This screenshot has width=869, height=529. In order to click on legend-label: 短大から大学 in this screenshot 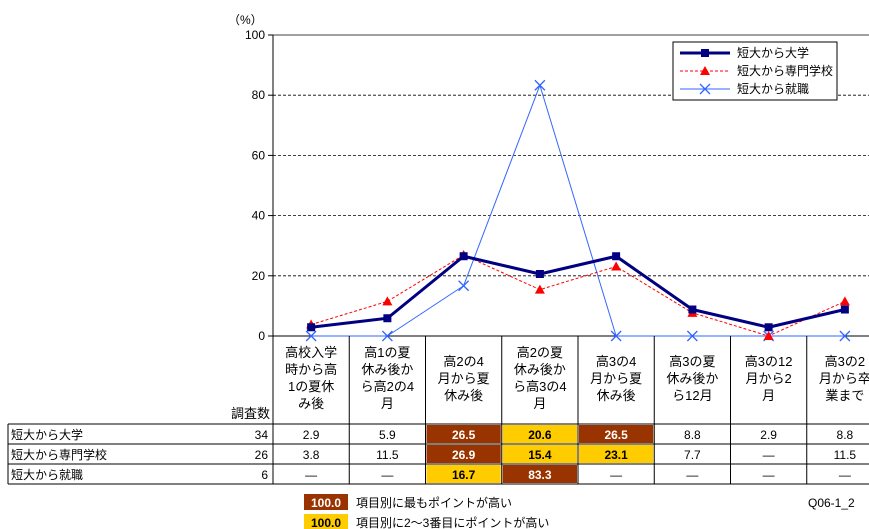, I will do `click(773, 52)`.